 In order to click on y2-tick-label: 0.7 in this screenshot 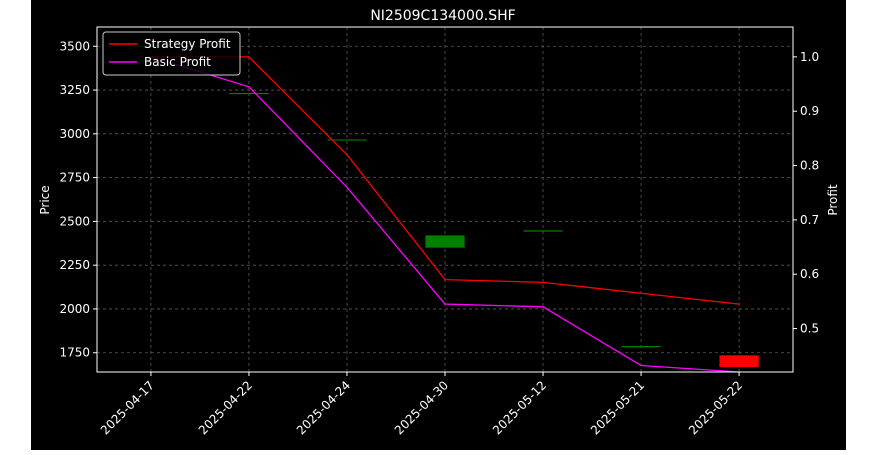, I will do `click(809, 220)`.